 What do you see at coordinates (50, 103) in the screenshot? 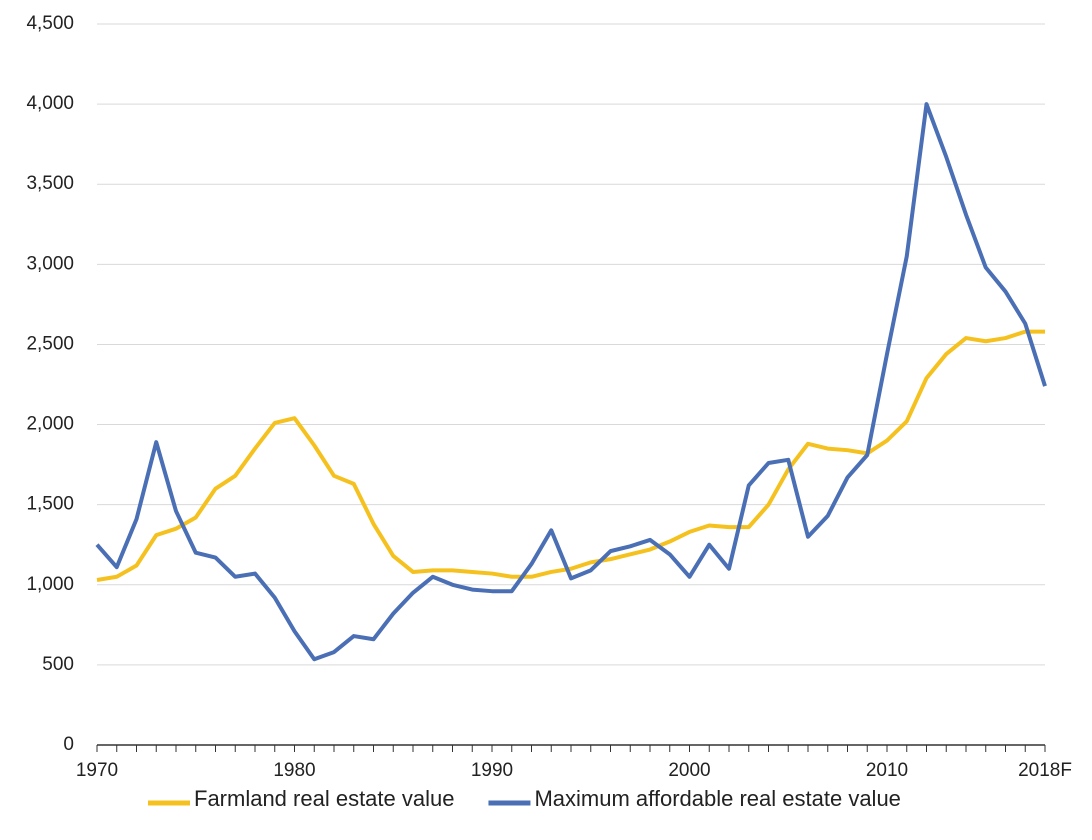
I see `y-tick-label: 4,000` at bounding box center [50, 103].